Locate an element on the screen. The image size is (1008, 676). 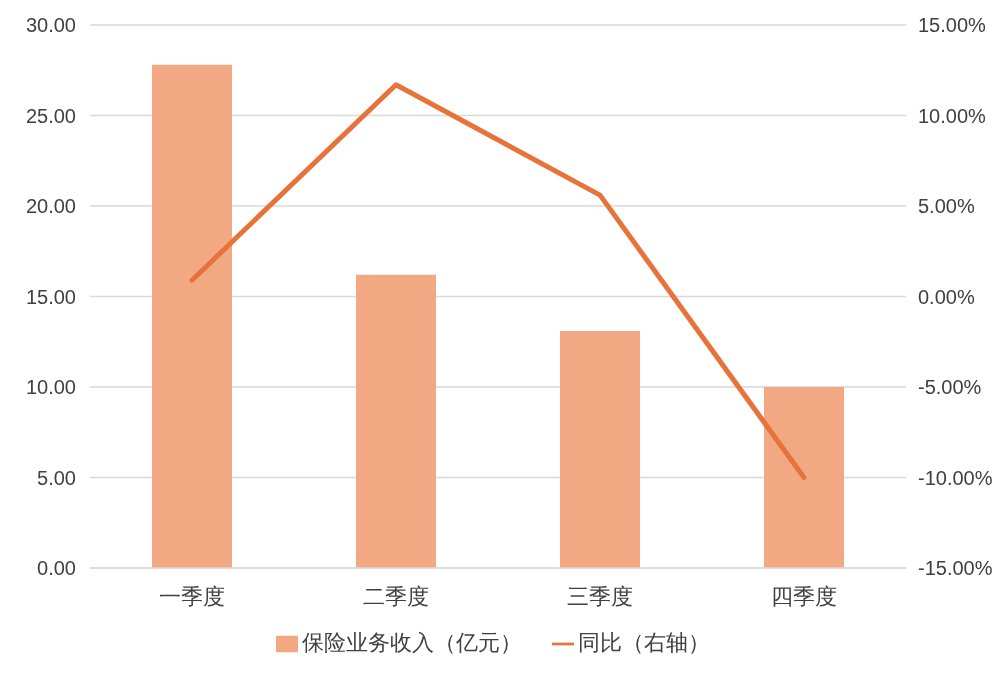
legend-label: 保险业务收入（亿元） is located at coordinates (412, 642).